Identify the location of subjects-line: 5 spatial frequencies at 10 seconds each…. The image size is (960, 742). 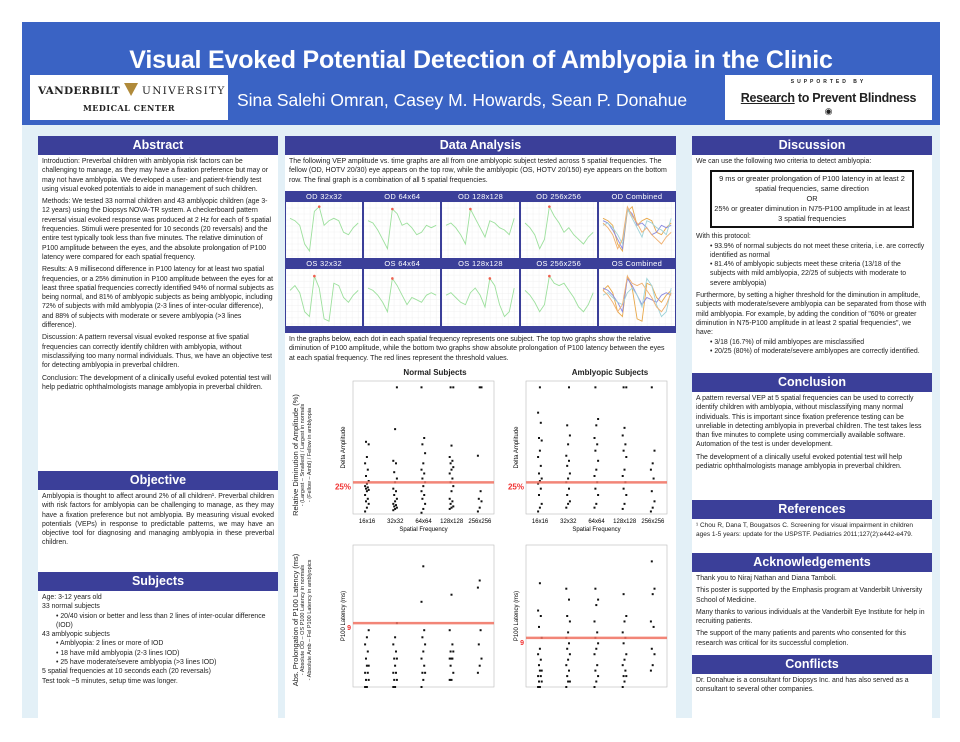
(126, 672).